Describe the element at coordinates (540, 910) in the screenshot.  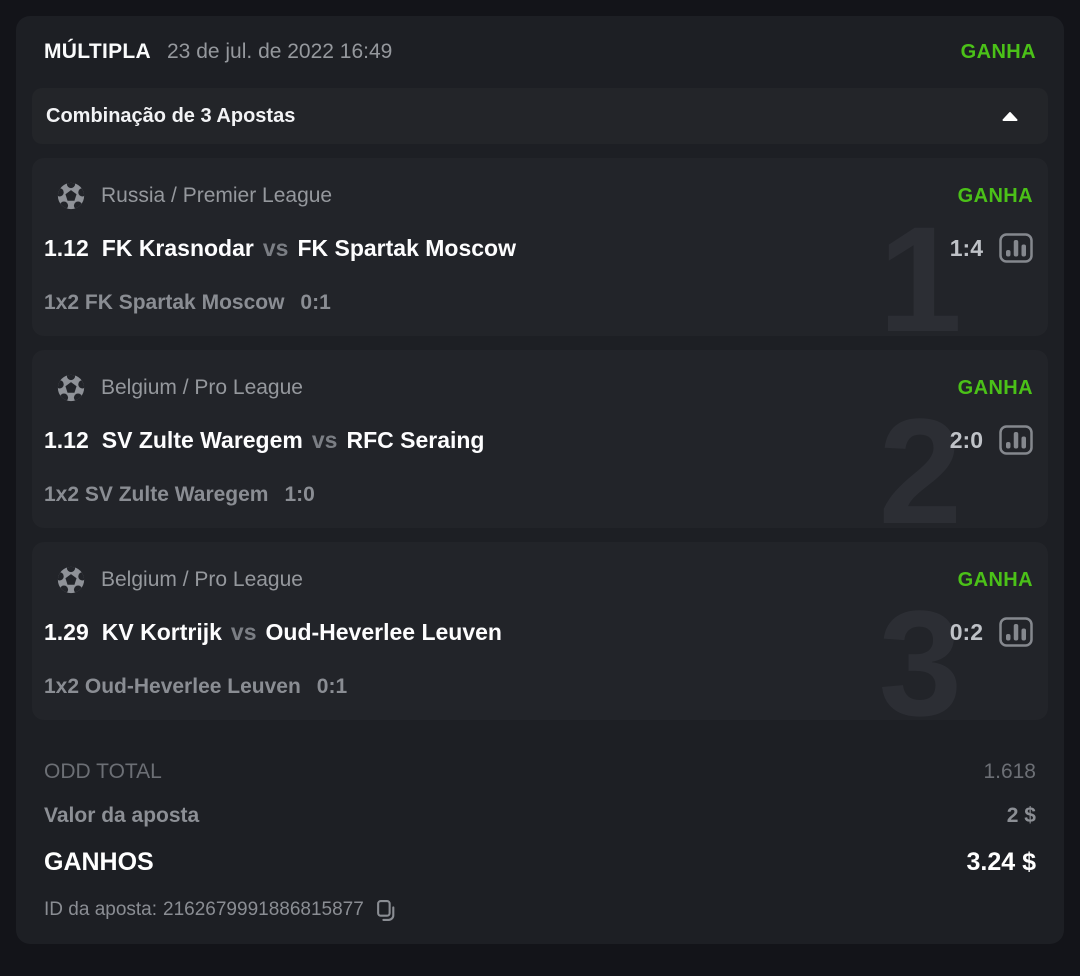
I see `bet-id-row: ID da aposta: 2162679991886815877` at that location.